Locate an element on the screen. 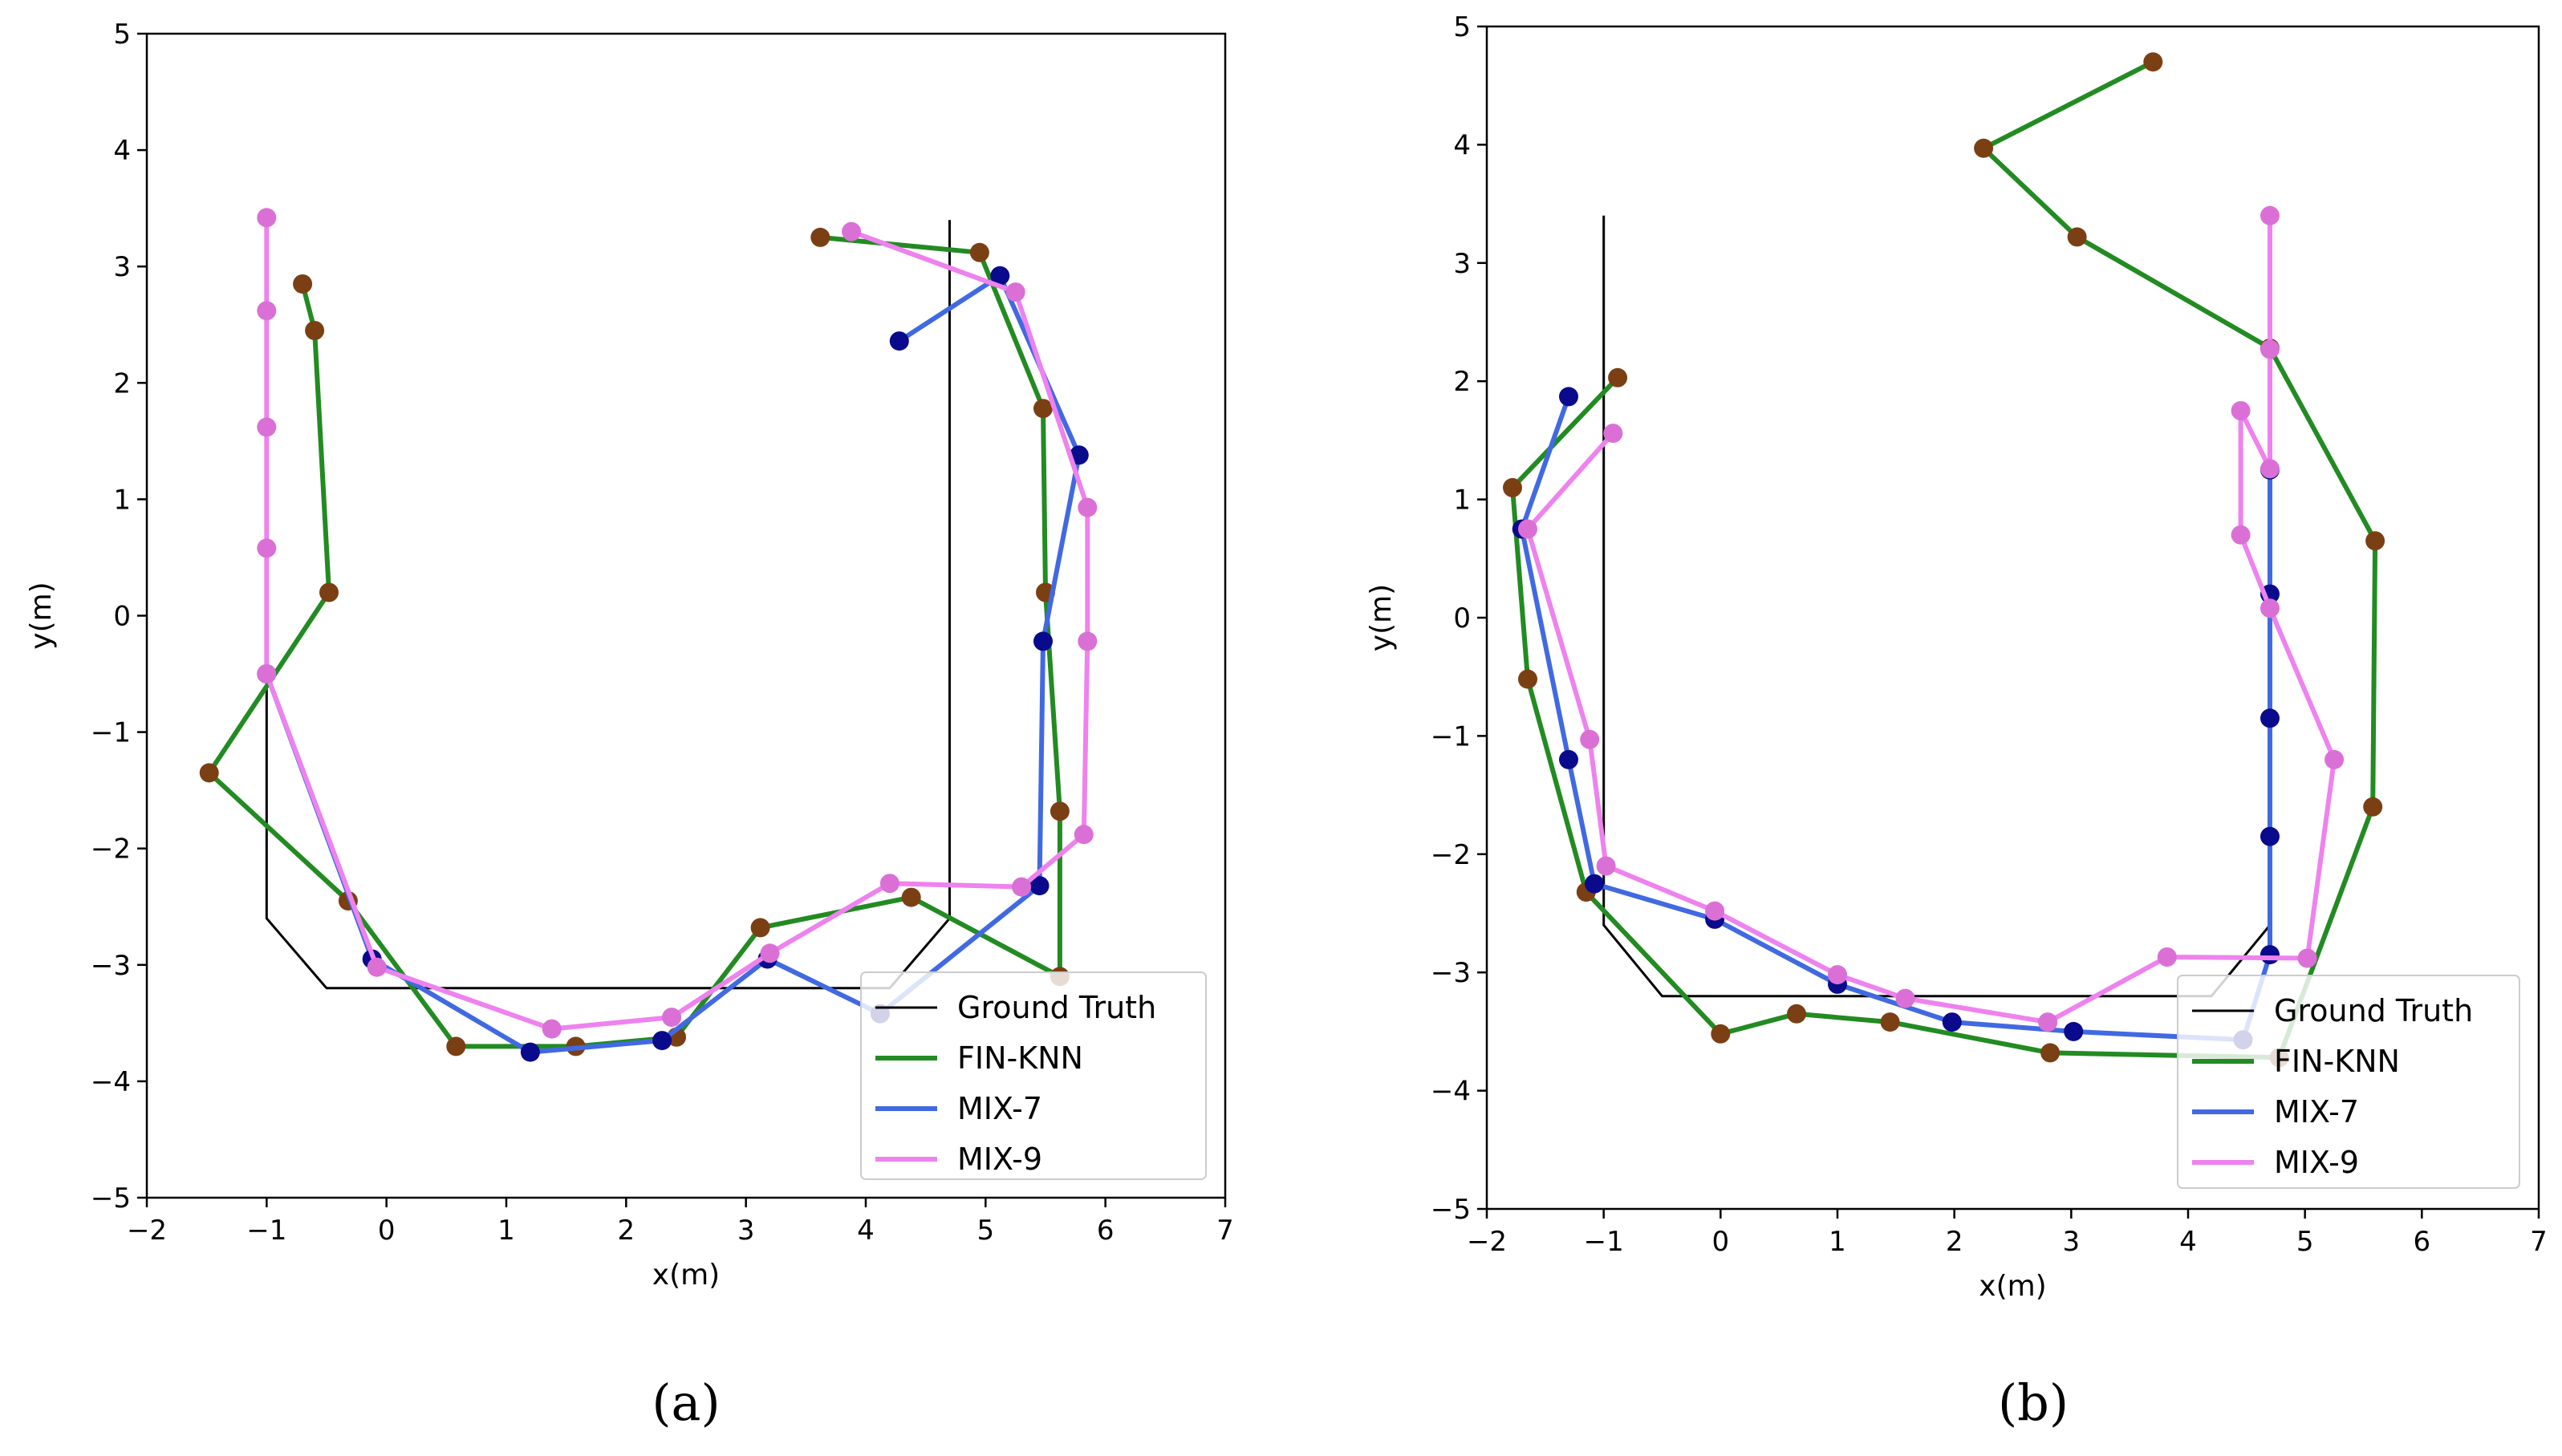  x-tick-label: 1 is located at coordinates (506, 1231).